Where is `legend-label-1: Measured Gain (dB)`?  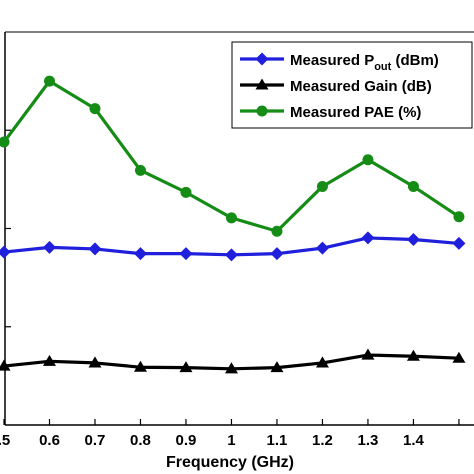 legend-label-1: Measured Gain (dB) is located at coordinates (361, 86).